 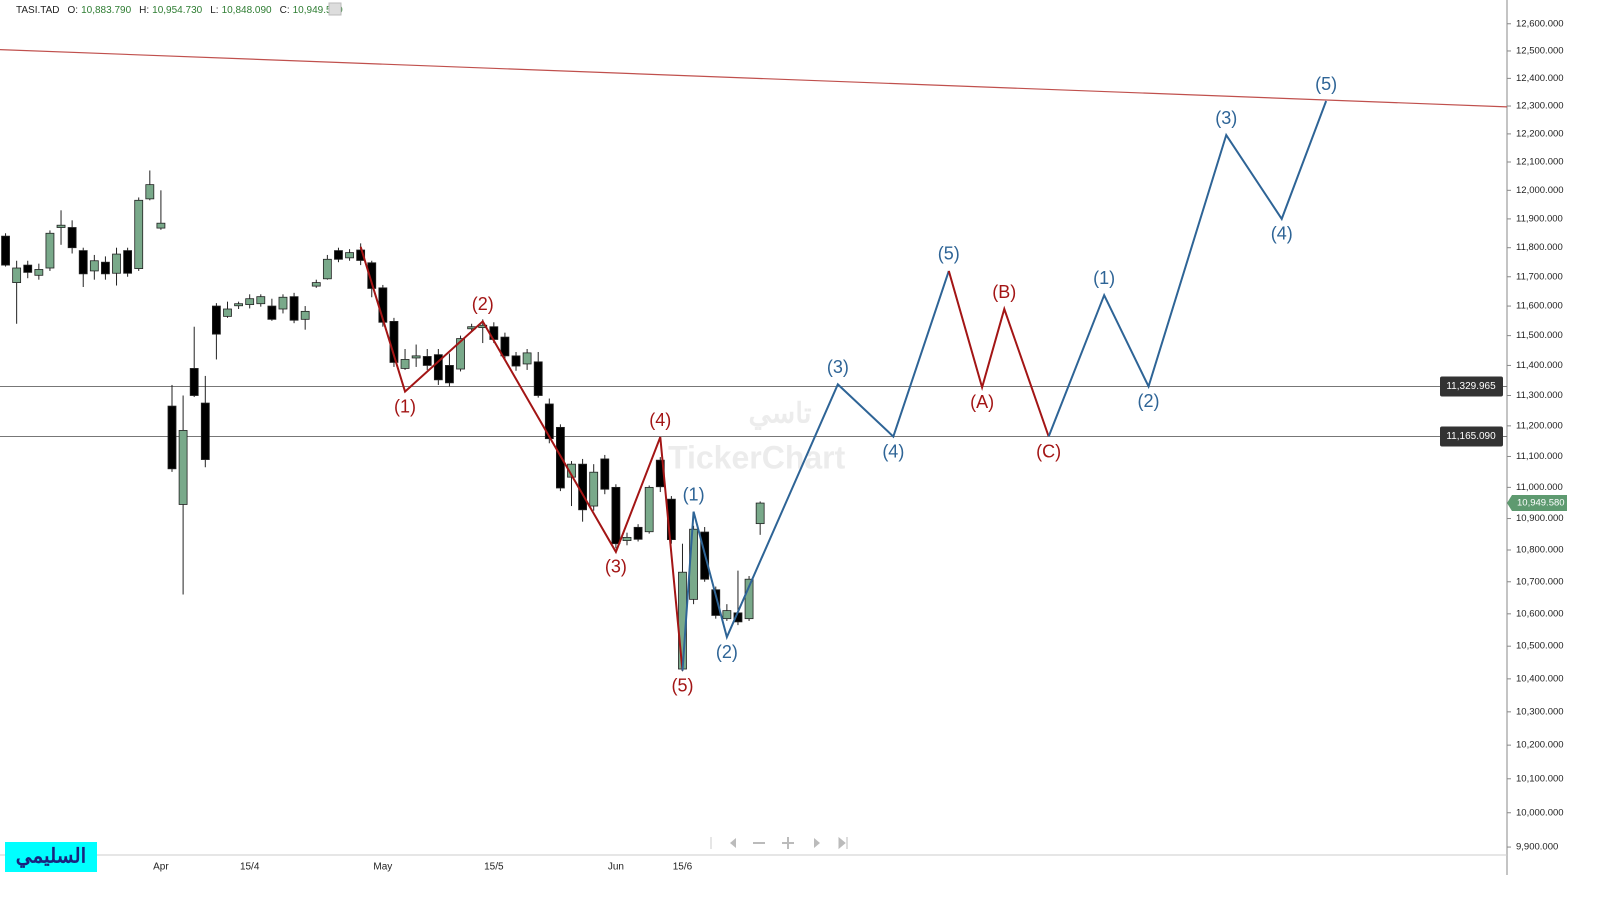 I want to click on y-tick-label: 10,300.000, so click(x=1540, y=711).